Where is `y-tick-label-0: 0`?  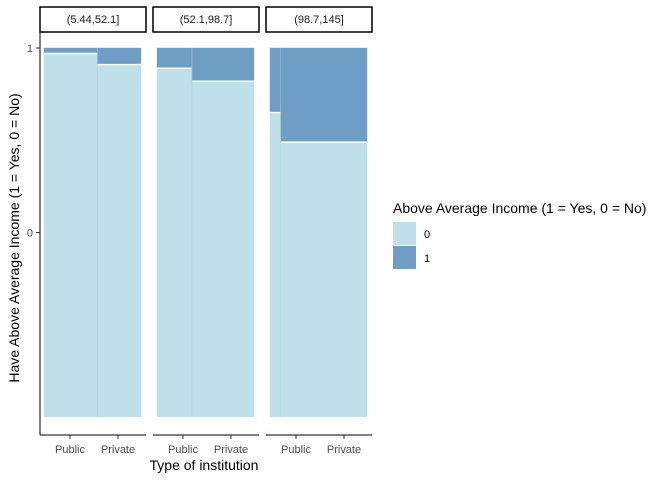
y-tick-label-0: 0 is located at coordinates (30, 234).